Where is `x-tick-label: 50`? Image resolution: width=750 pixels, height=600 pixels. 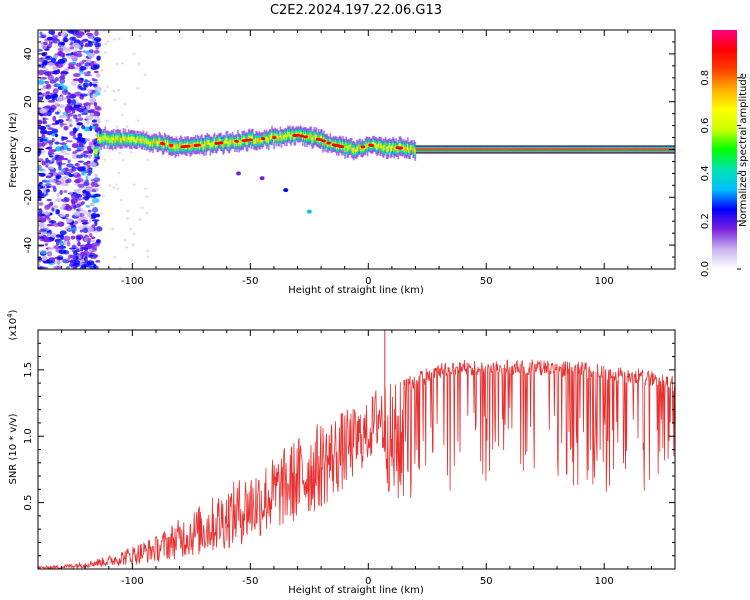 x-tick-label: 50 is located at coordinates (486, 581).